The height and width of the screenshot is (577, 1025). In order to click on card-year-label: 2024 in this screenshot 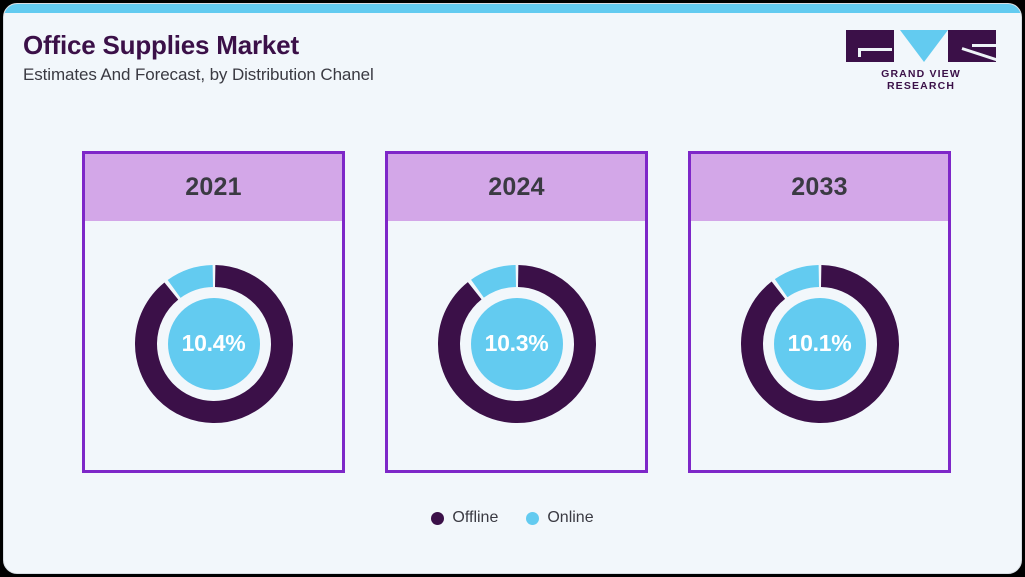, I will do `click(516, 187)`.